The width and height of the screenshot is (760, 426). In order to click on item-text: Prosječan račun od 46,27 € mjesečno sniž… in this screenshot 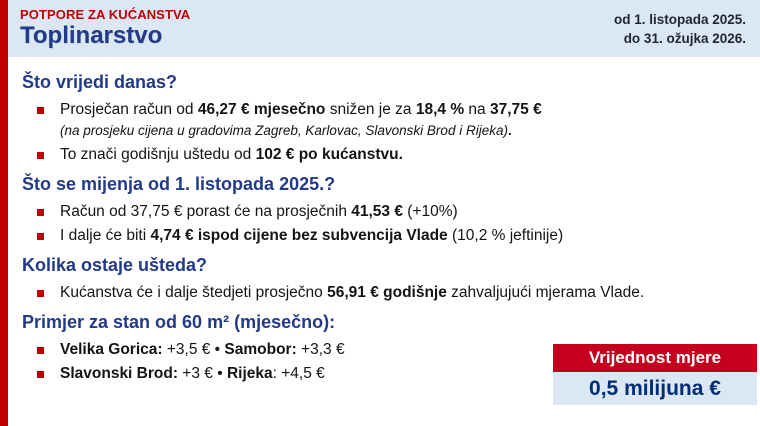, I will do `click(301, 109)`.